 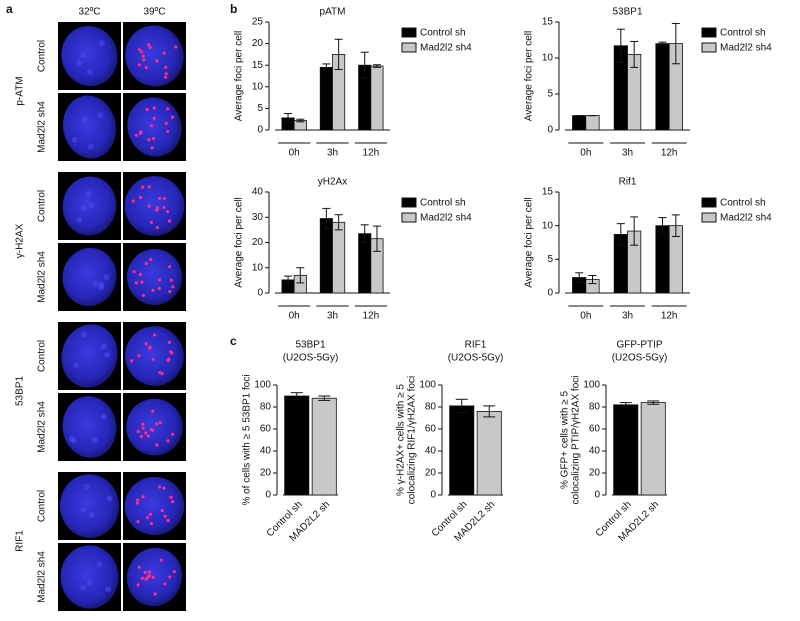 I want to click on legend-label: Control sh, so click(x=743, y=203).